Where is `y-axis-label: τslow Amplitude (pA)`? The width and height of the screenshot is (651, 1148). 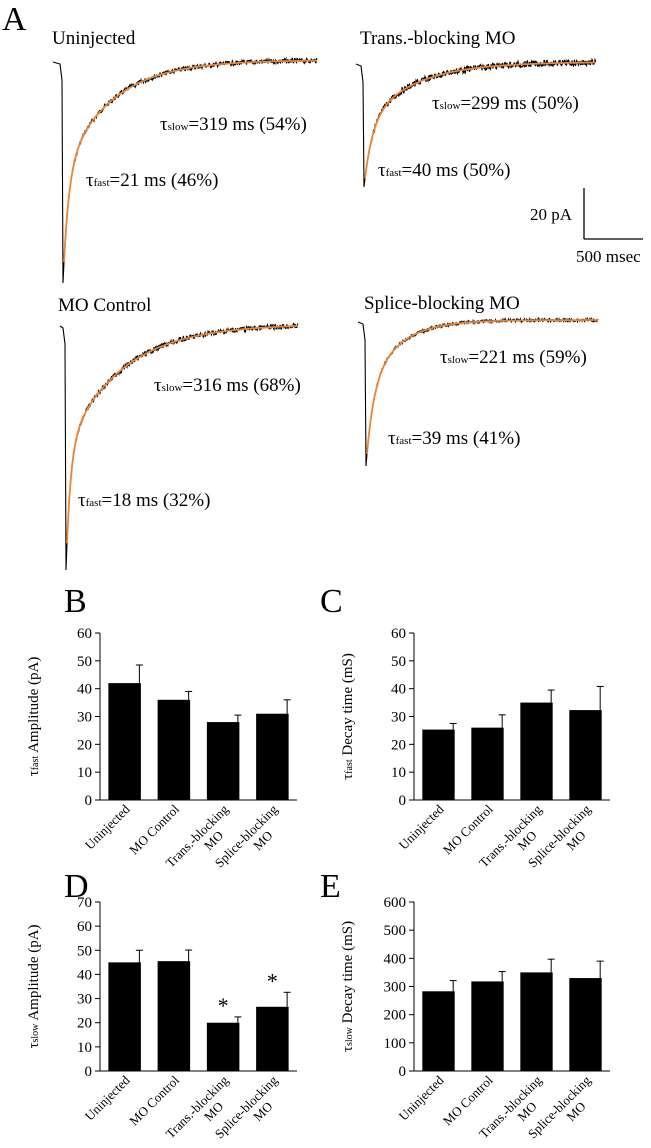
y-axis-label: τslow Amplitude (pA) is located at coordinates (34, 986).